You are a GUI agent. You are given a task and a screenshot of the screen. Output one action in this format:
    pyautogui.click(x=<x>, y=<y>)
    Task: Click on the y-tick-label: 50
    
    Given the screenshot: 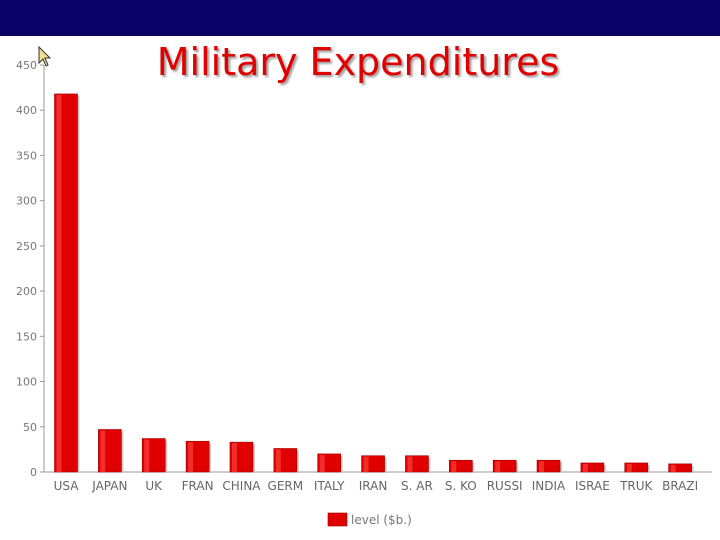 What is the action you would take?
    pyautogui.click(x=30, y=427)
    